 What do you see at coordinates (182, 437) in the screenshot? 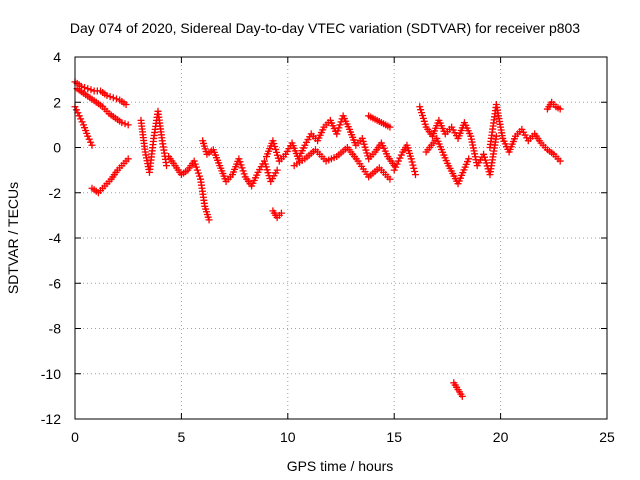
I see `x-tick-label: 5` at bounding box center [182, 437].